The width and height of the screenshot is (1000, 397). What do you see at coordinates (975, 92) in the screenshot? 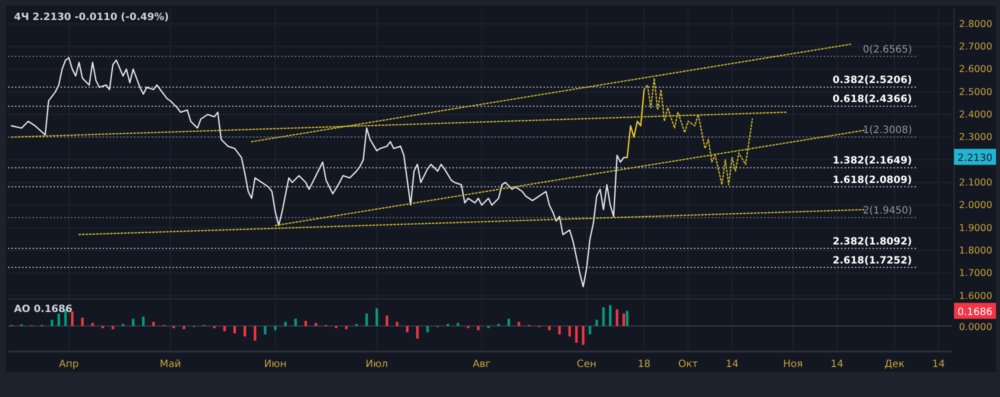
I see `y-tick-label: 2.5000` at bounding box center [975, 92].